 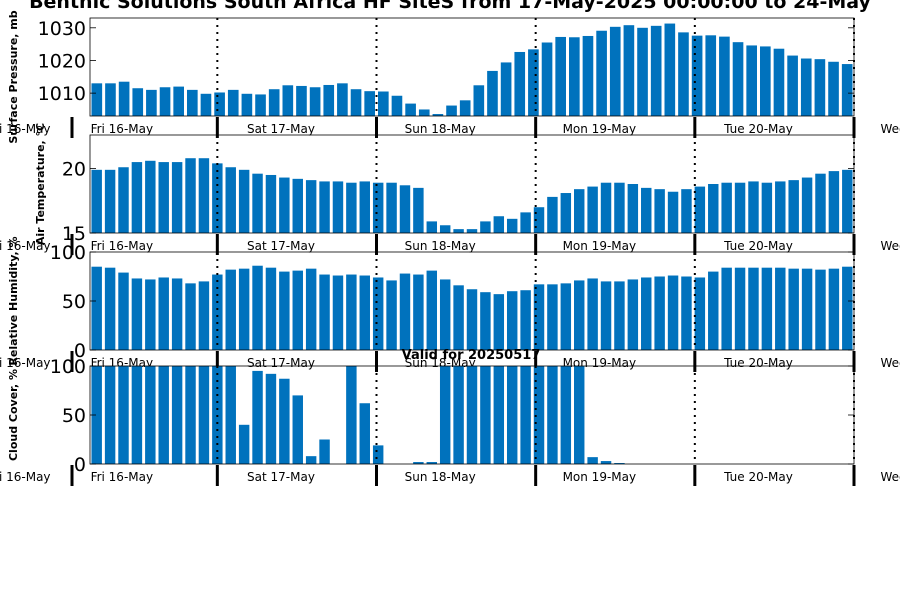 I want to click on valid-for-label: Valid for 20250517, so click(x=471, y=355).